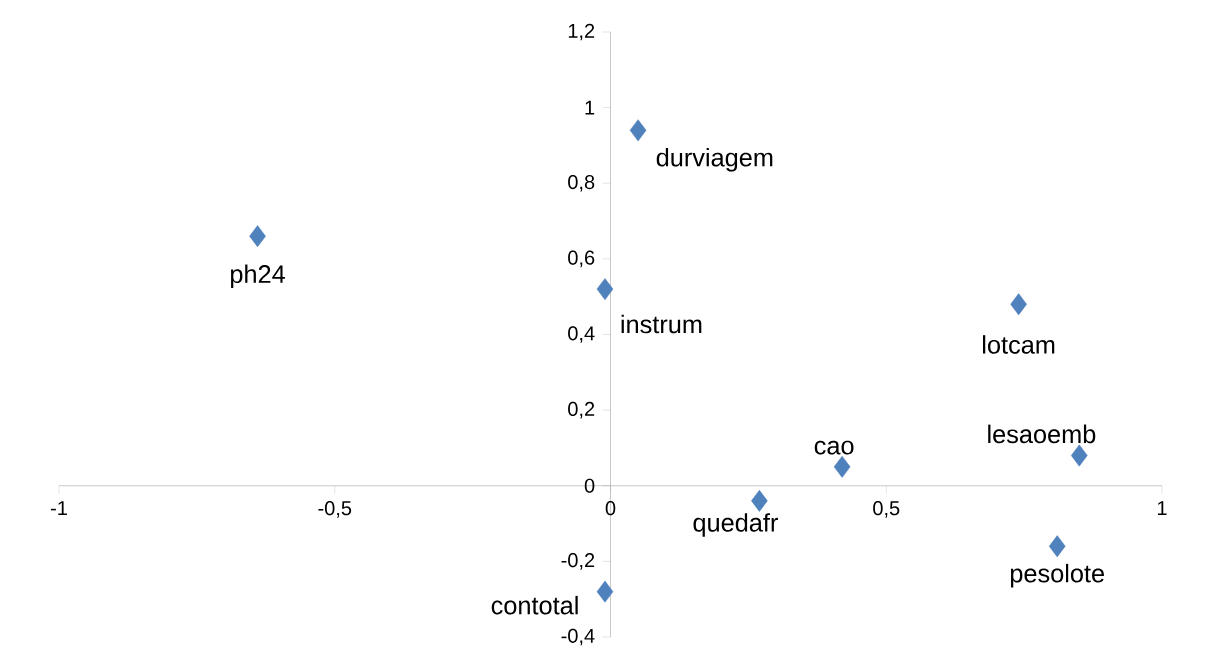  I want to click on y-tick-label: 0,2, so click(581, 410).